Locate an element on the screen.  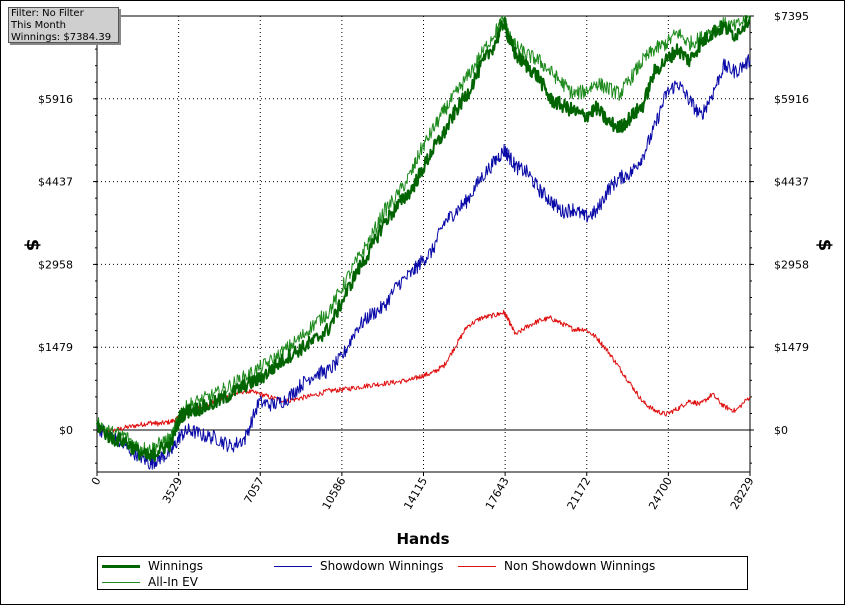
legend-item-showdown-winnings: Showdown Winnings is located at coordinates (359, 566).